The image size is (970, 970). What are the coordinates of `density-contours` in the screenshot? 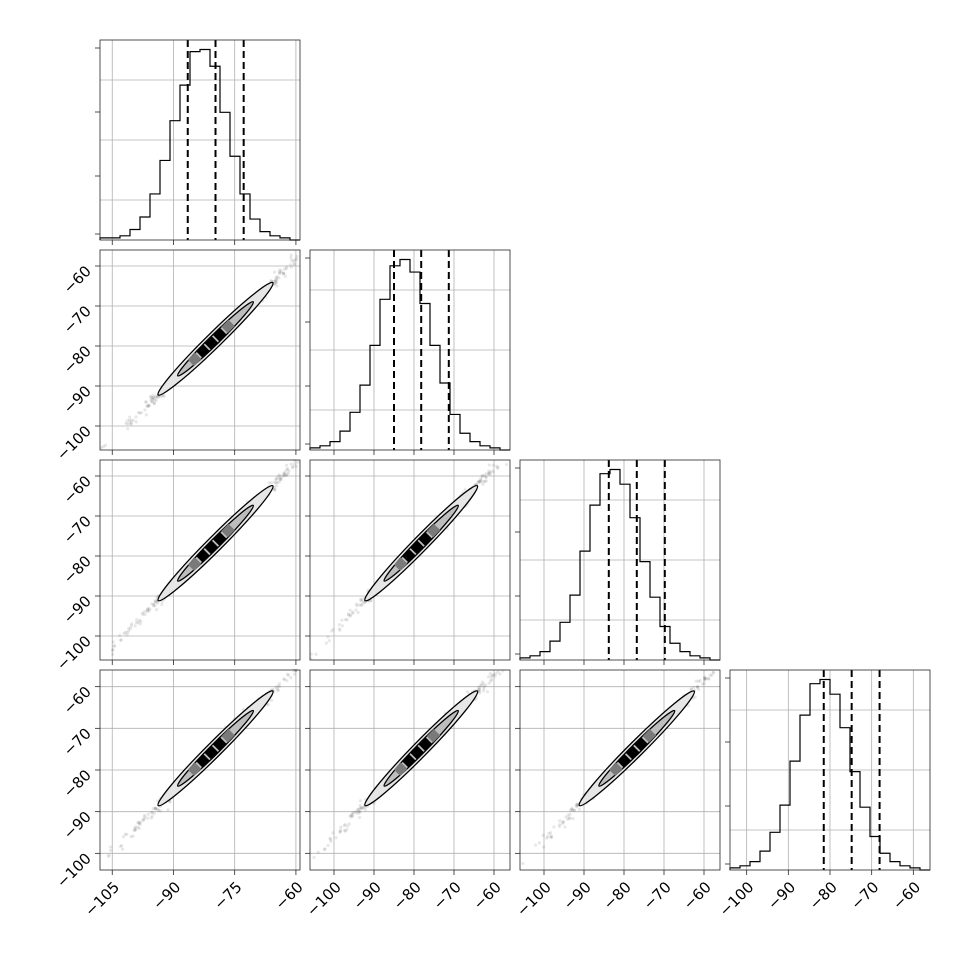 It's located at (637, 748).